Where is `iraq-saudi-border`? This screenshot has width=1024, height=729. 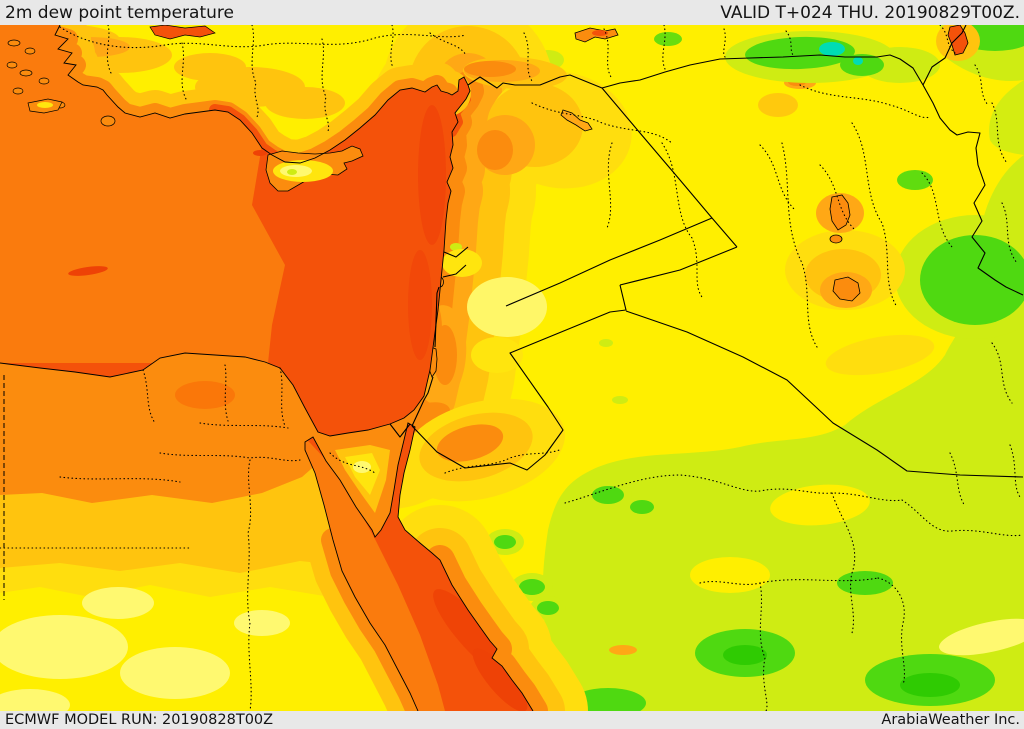
iraq-saudi-border is located at coordinates (824, 394).